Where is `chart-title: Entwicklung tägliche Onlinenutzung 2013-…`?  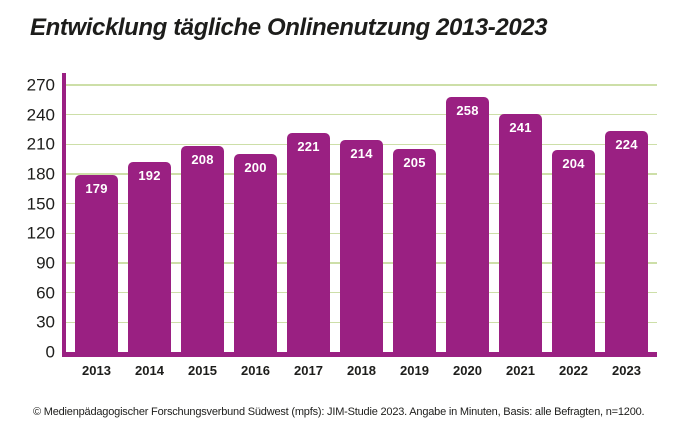
chart-title: Entwicklung tägliche Onlinenutzung 2013-… is located at coordinates (289, 27).